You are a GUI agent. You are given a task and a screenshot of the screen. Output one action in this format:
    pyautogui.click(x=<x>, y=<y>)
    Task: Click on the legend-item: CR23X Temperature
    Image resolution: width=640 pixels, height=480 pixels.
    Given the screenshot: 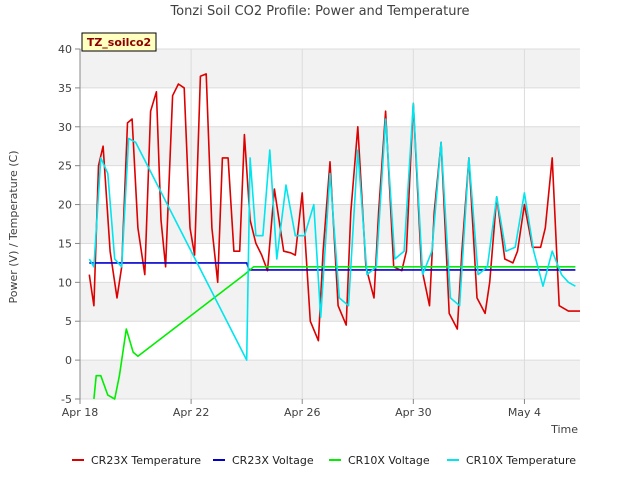 What is the action you would take?
    pyautogui.click(x=136, y=460)
    